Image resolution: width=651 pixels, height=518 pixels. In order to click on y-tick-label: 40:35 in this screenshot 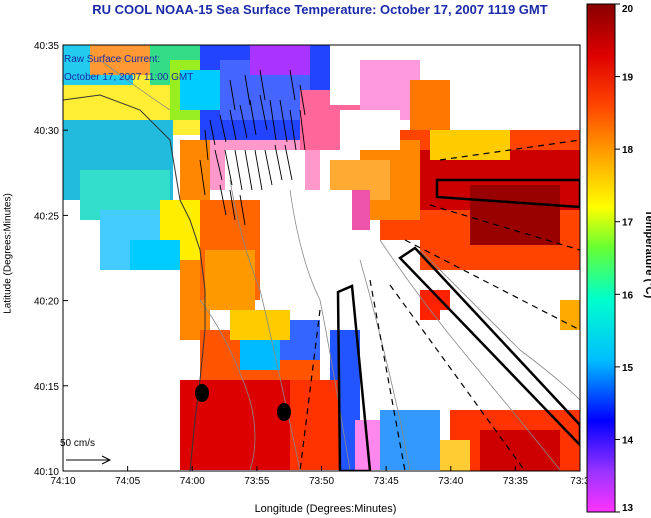, I will do `click(46, 46)`.